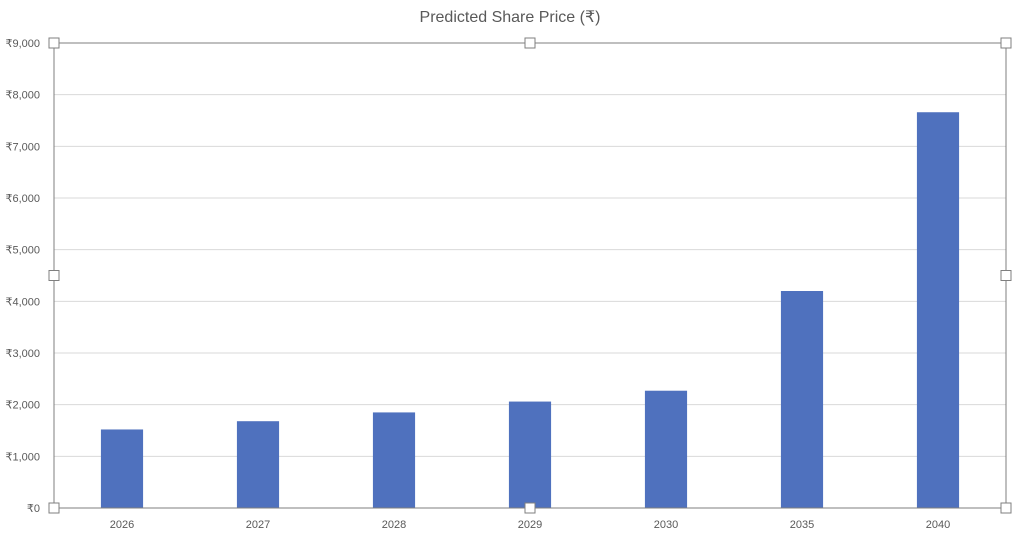 This screenshot has height=543, width=1024. I want to click on chart-title: Predicted Share Price (₹), so click(510, 17).